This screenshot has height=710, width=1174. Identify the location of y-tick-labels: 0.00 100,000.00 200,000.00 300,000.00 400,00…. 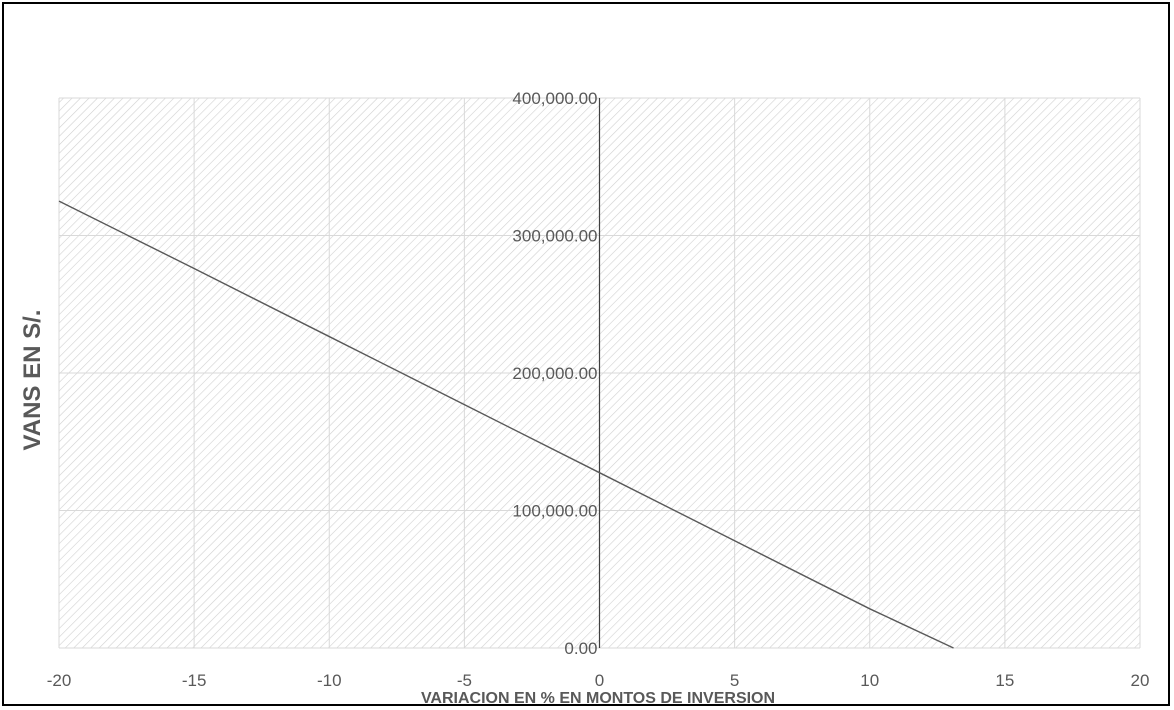
(554, 373).